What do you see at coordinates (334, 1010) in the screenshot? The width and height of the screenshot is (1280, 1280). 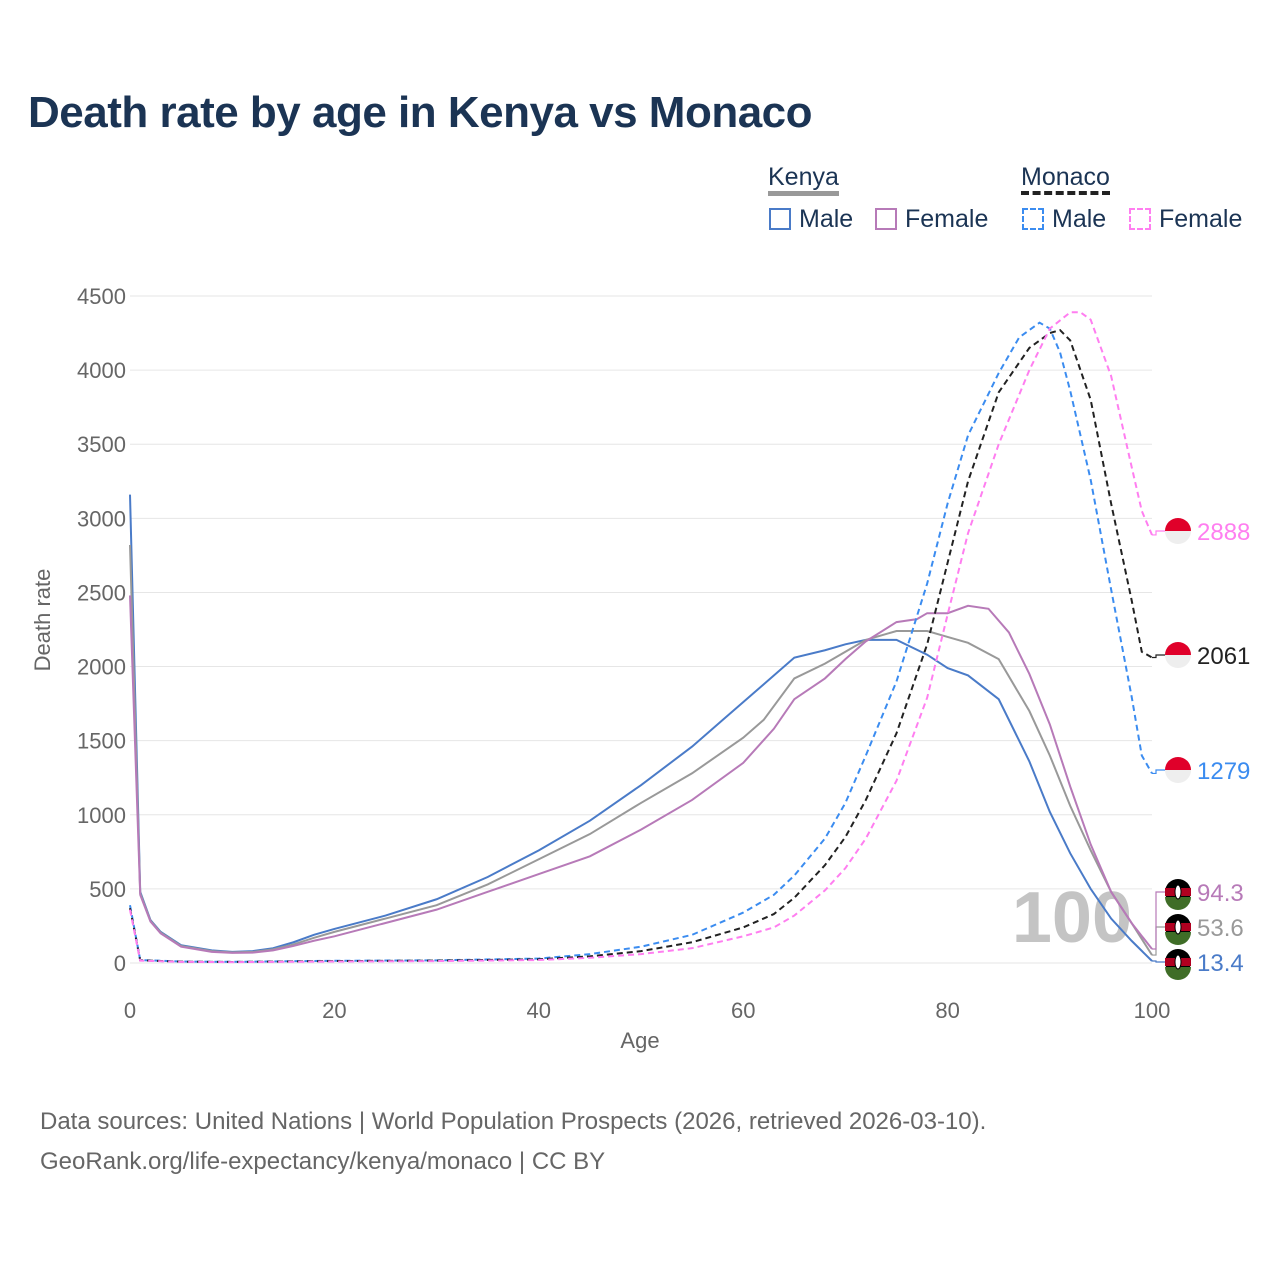 I see `x-tick-label: 20` at bounding box center [334, 1010].